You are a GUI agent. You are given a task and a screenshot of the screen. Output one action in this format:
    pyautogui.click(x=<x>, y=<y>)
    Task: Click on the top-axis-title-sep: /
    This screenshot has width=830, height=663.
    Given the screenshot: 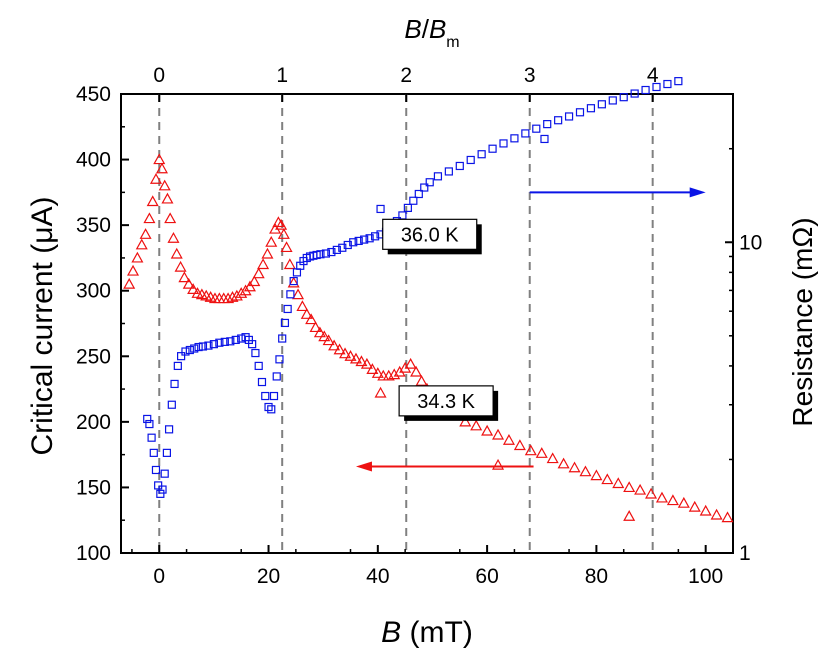 What is the action you would take?
    pyautogui.click(x=426, y=29)
    